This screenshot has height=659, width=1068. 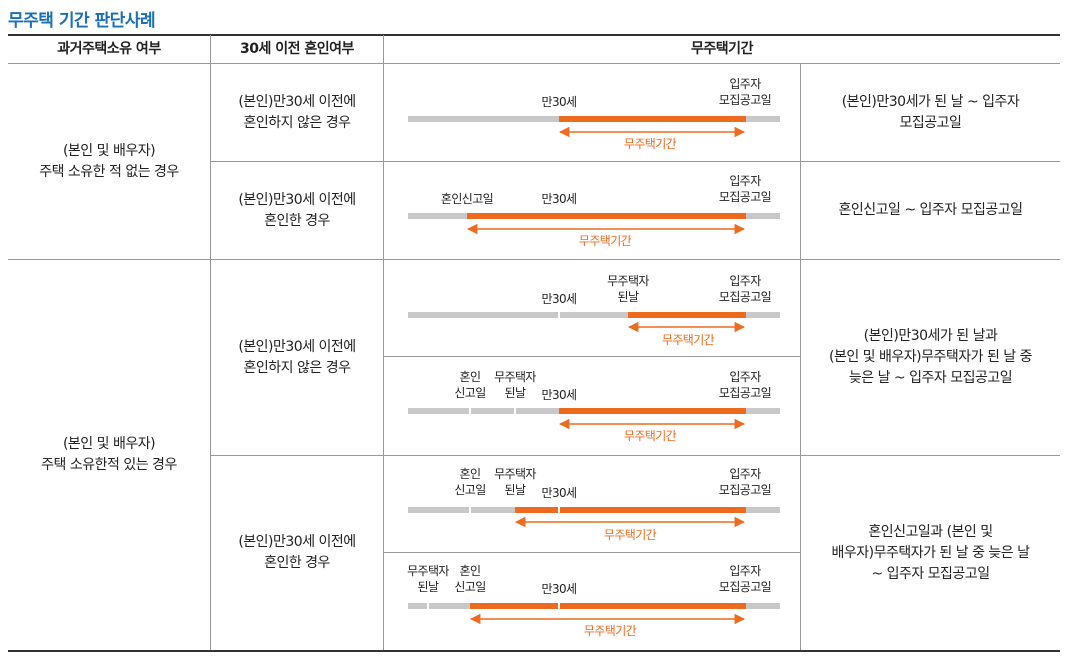 I want to click on table-bottom-rule, so click(x=534, y=651).